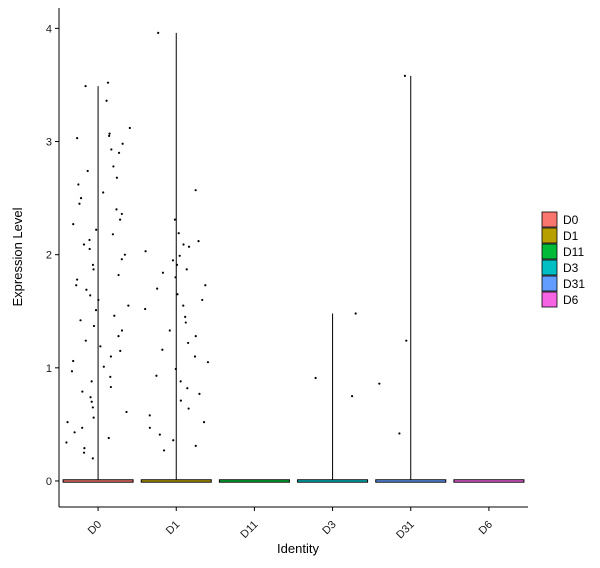 This screenshot has width=600, height=568. What do you see at coordinates (549, 219) in the screenshot?
I see `legend-key-d0` at bounding box center [549, 219].